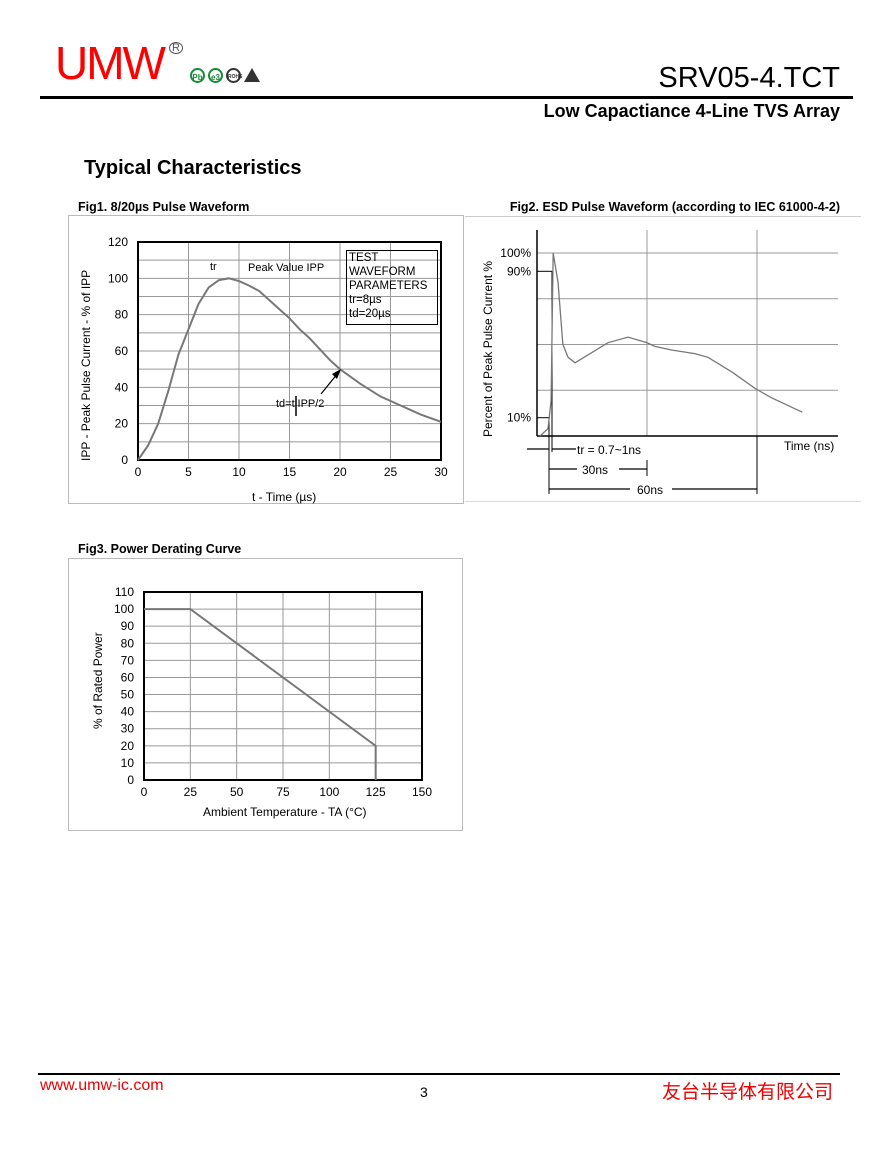 The image size is (893, 1155). Describe the element at coordinates (124, 609) in the screenshot. I see `fig3-y-tick-label: 100` at that location.